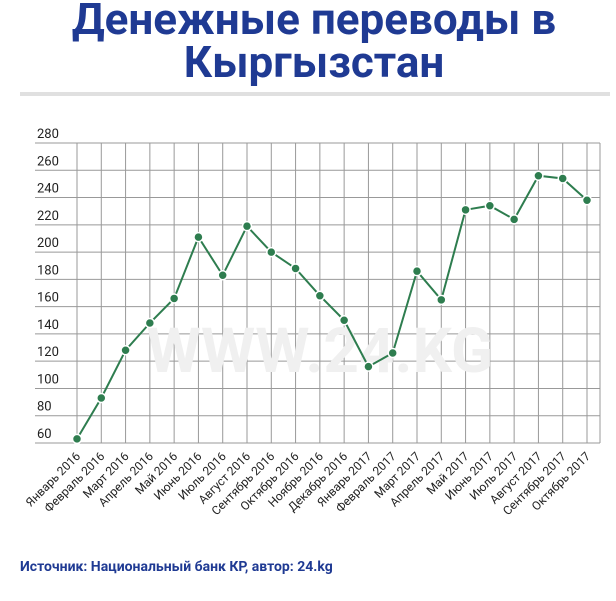 The image size is (616, 601). Describe the element at coordinates (48, 134) in the screenshot. I see `y-tick-label: 280` at that location.